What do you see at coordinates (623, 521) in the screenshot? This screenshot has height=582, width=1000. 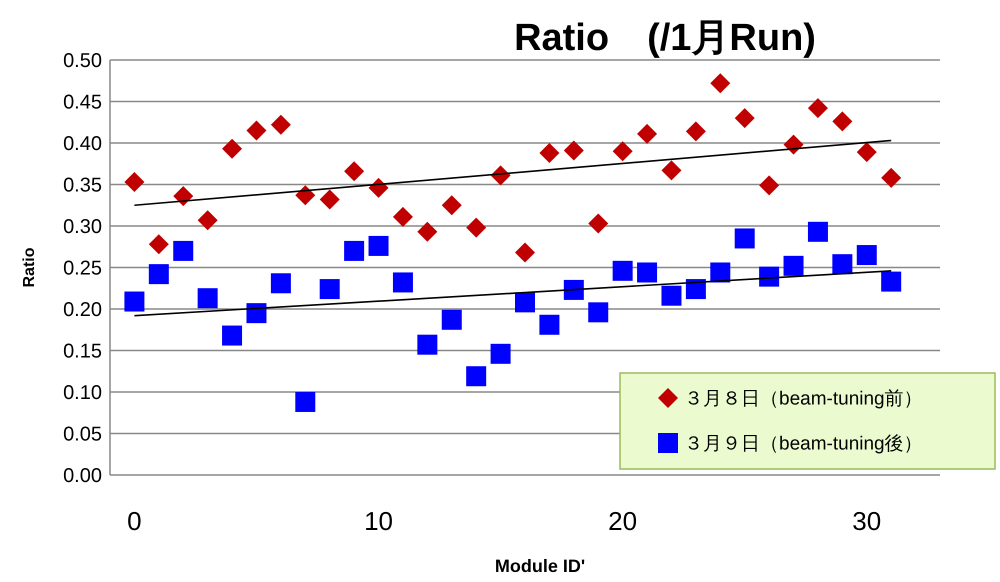 I see `x-tick-label: 20` at bounding box center [623, 521].